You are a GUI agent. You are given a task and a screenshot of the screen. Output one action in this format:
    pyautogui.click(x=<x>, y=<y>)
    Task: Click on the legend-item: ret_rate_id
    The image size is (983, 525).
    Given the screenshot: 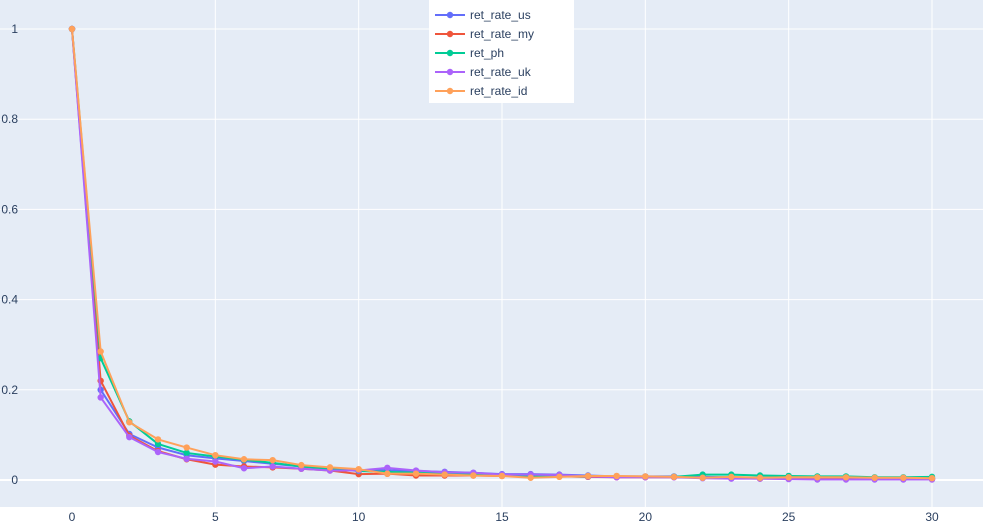 What is the action you would take?
    pyautogui.click(x=481, y=91)
    